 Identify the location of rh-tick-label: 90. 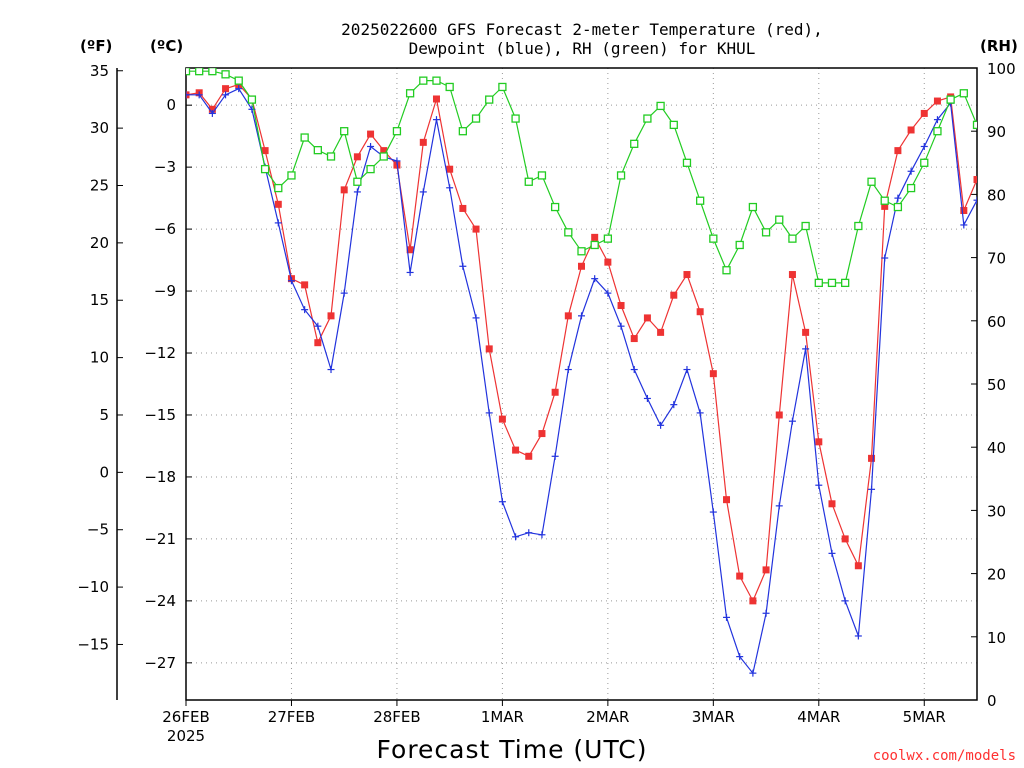
(996, 132).